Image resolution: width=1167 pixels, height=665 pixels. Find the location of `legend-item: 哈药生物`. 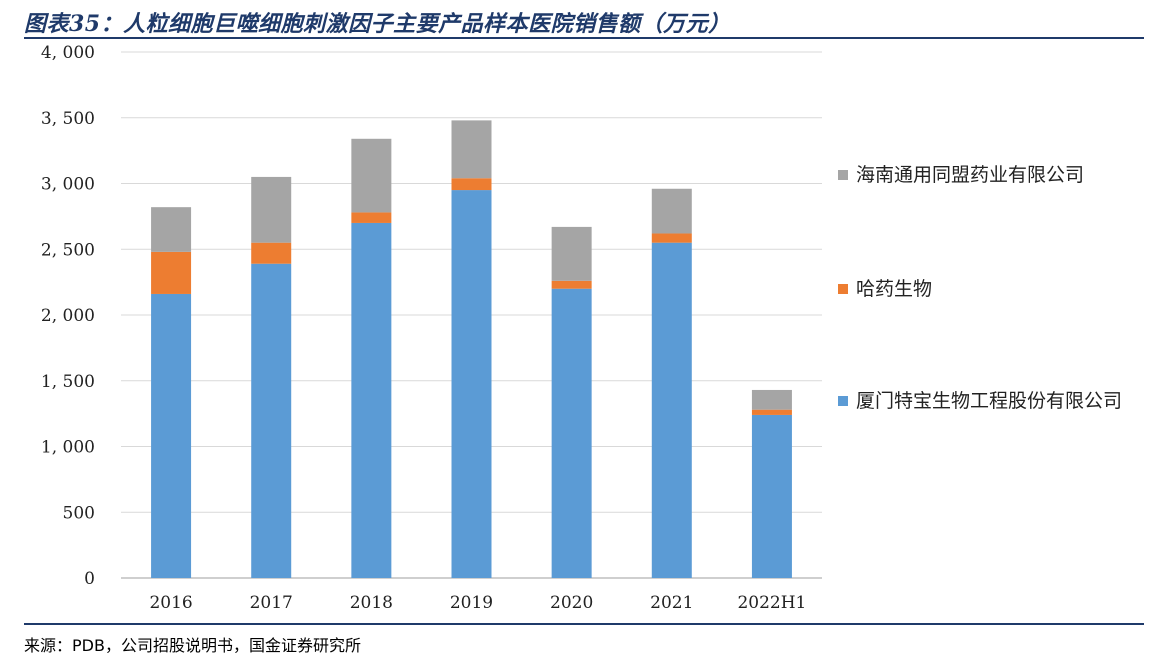

legend-item: 哈药生物 is located at coordinates (982, 289).